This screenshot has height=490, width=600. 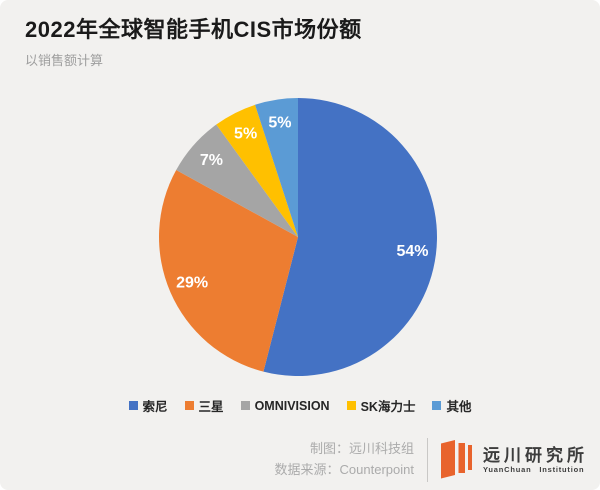 I want to click on credits: 制图：远川科技组 数据来源：Counterpoint, so click(x=344, y=460).